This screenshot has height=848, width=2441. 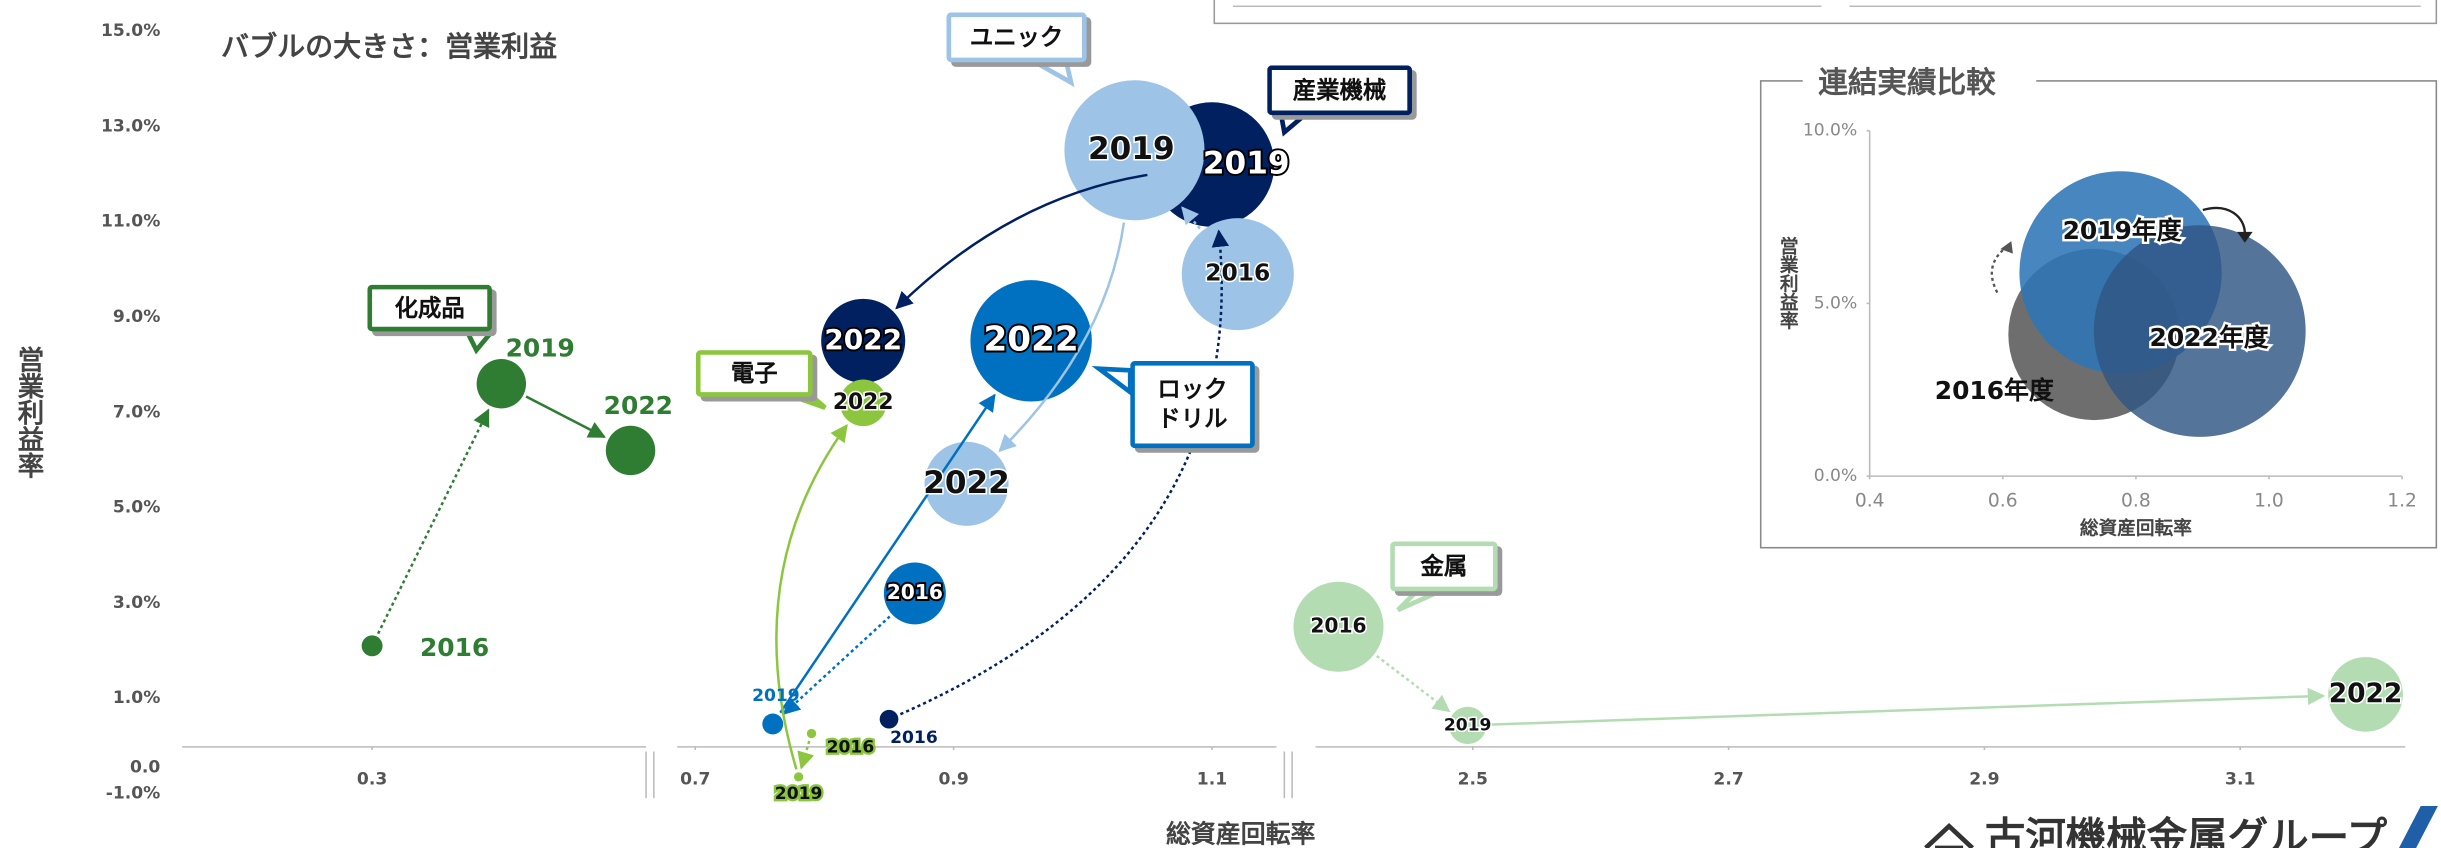 What do you see at coordinates (2136, 501) in the screenshot?
I see `inset-x-tick-label: 0.8` at bounding box center [2136, 501].